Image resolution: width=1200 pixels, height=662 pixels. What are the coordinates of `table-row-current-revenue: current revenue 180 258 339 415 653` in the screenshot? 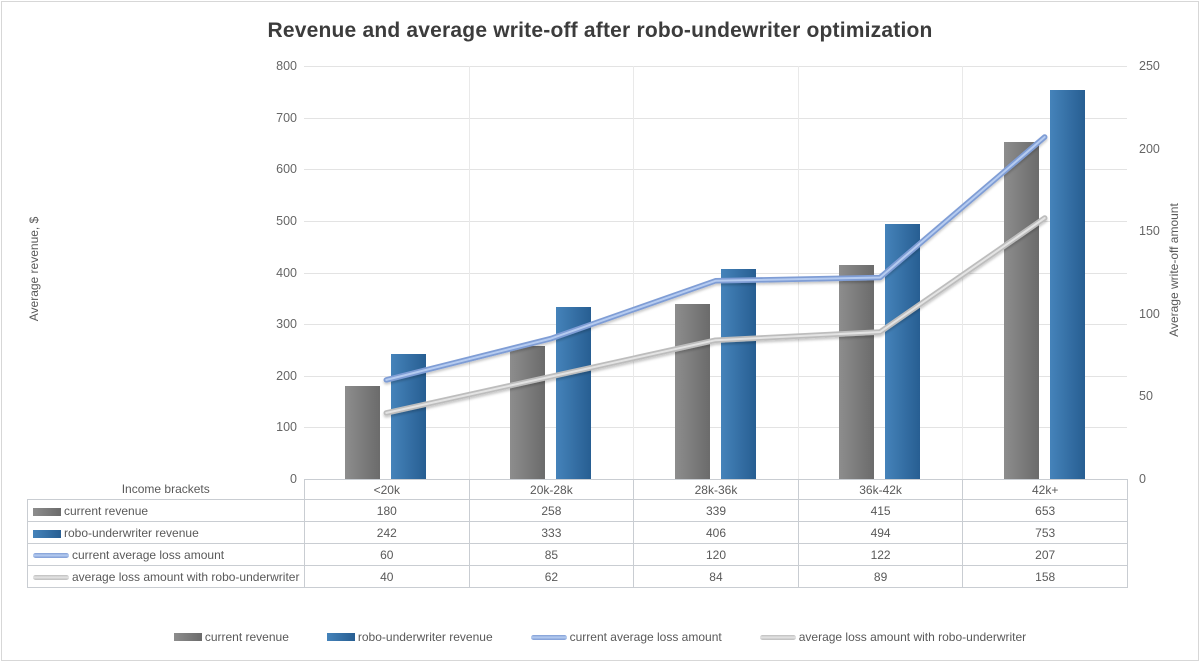 It's located at (577, 510).